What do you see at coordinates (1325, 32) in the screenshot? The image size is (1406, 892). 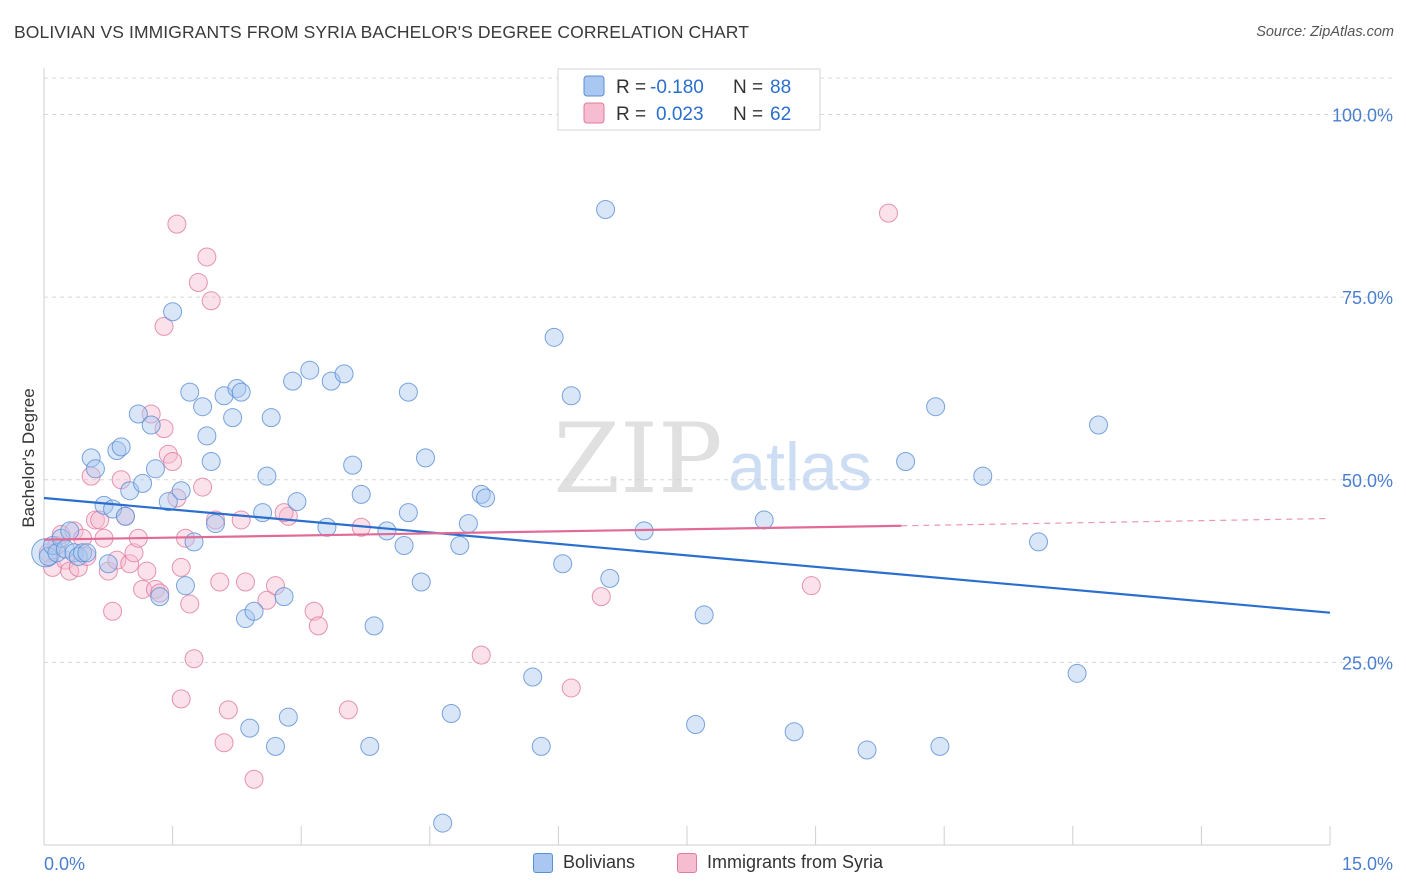 I see `source-label: Source: ZipAtlas.com` at bounding box center [1325, 32].